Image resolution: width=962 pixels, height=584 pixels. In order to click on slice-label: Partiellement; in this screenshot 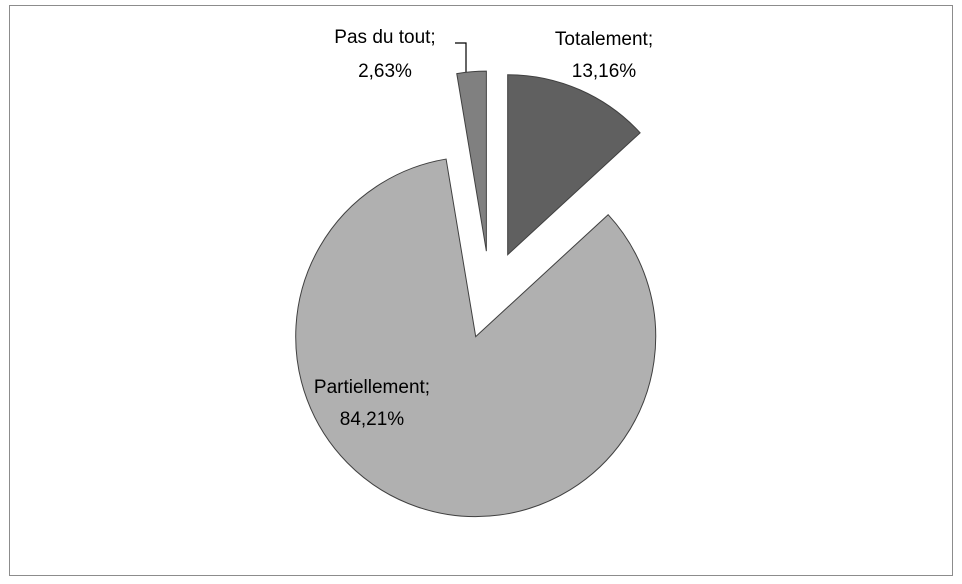, I will do `click(372, 387)`.